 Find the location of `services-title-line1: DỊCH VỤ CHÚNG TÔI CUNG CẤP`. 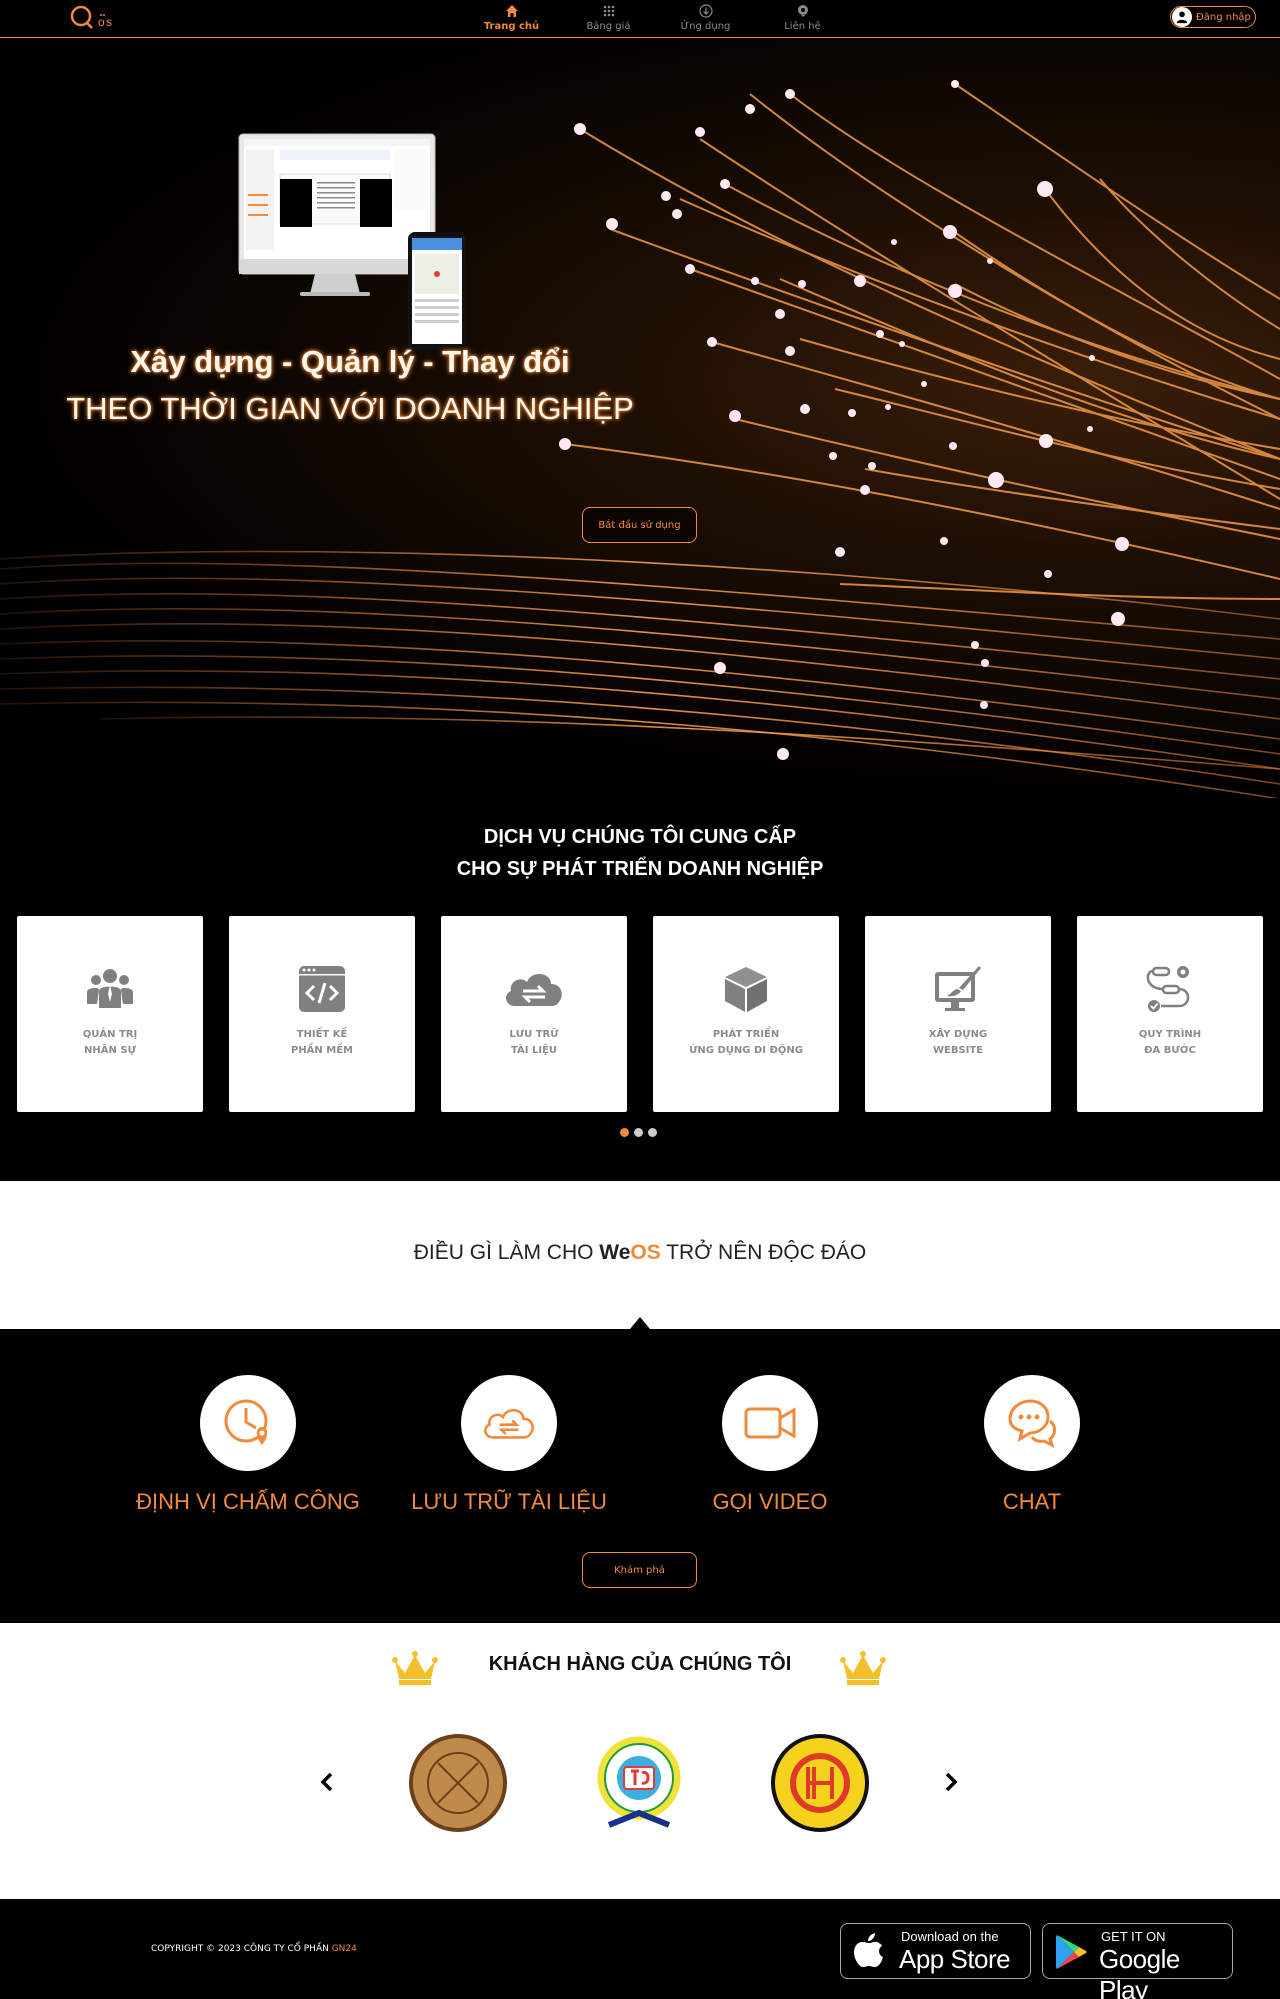

services-title-line1: DỊCH VỤ CHÚNG TÔI CUNG CẤP is located at coordinates (640, 837).